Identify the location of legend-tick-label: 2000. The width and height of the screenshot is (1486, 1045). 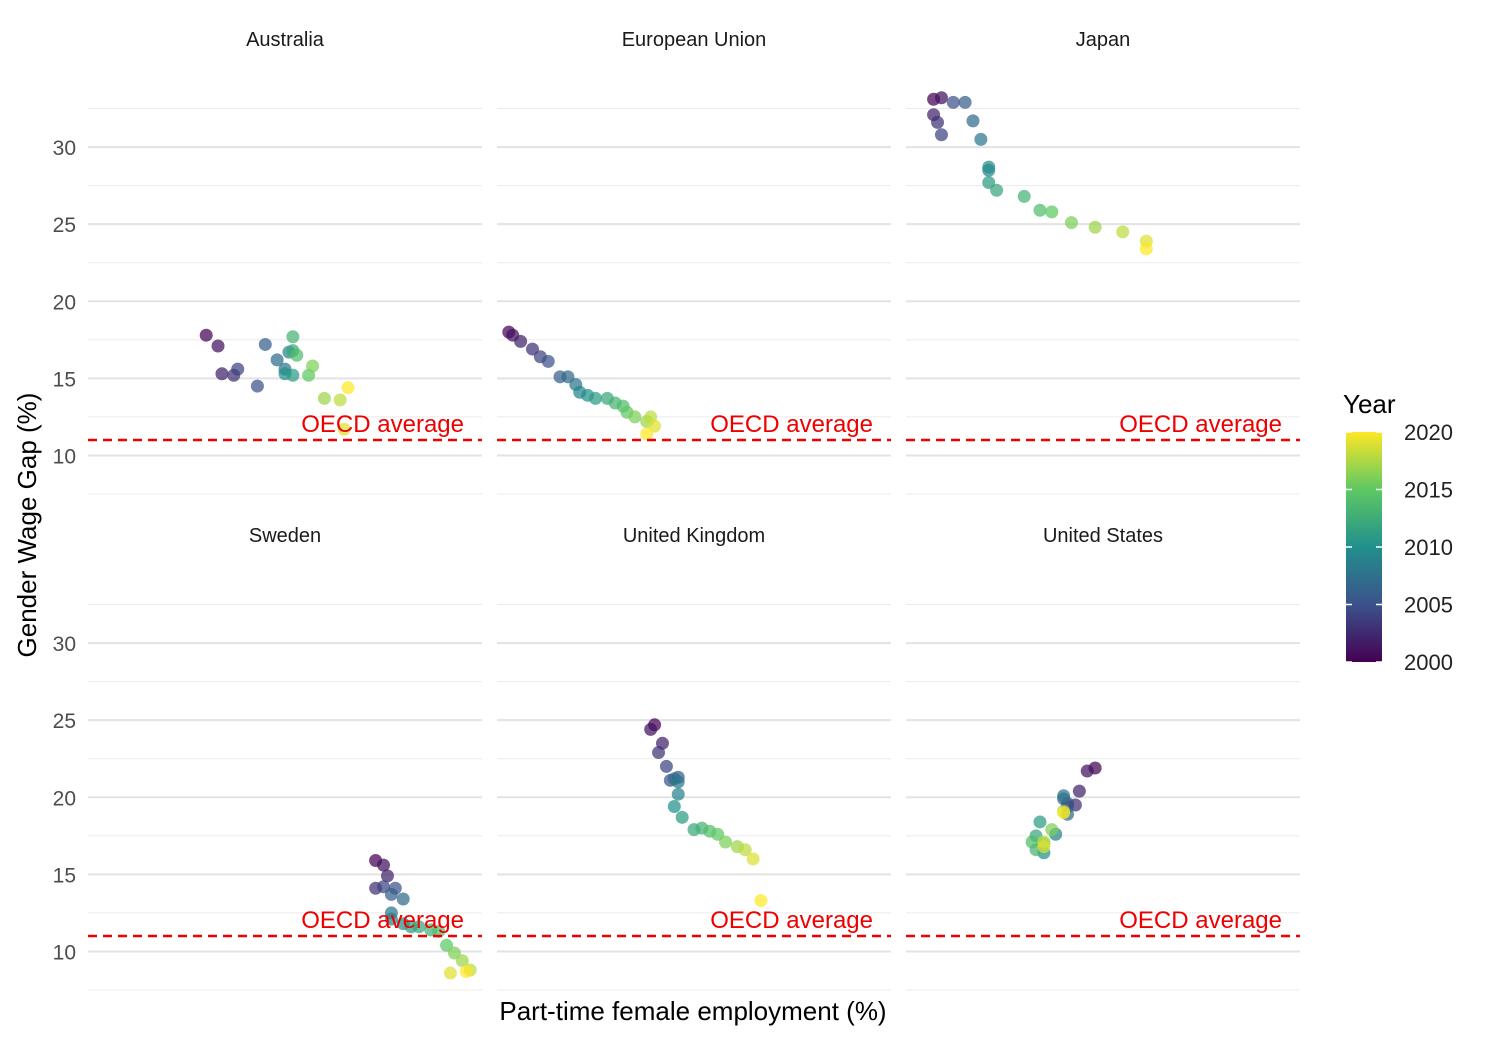
(1428, 662).